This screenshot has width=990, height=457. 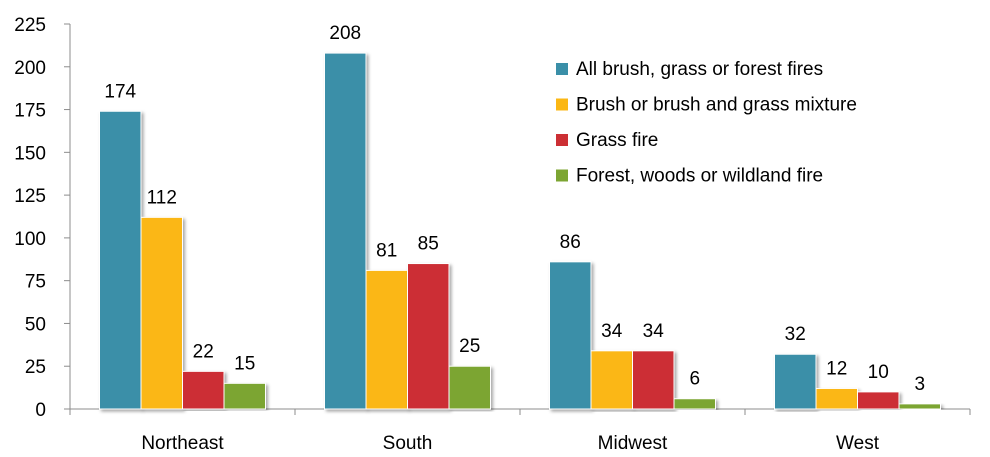 I want to click on data-label: 15, so click(x=244, y=363).